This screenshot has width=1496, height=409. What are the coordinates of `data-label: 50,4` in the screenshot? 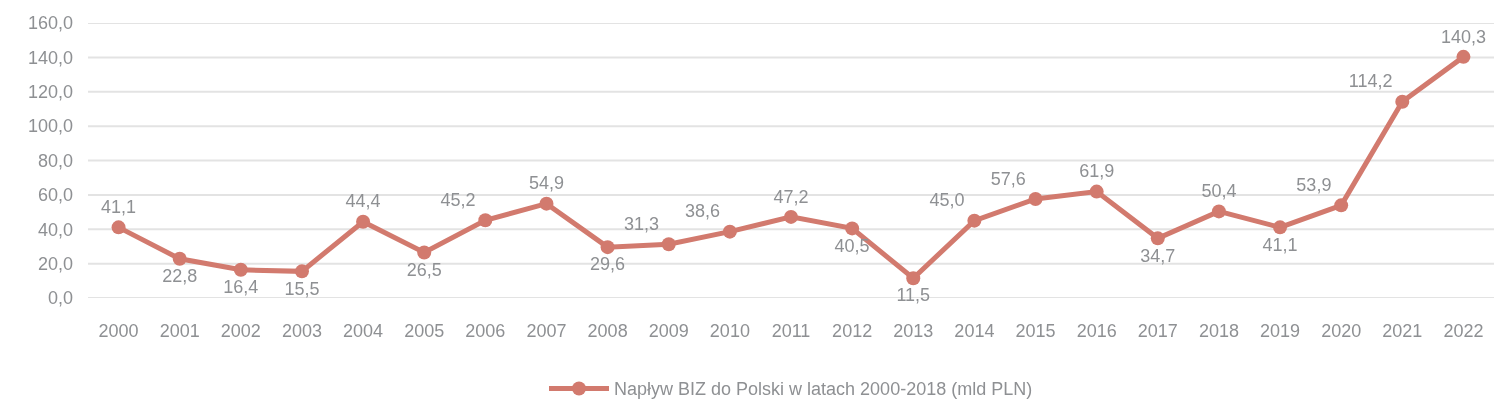 It's located at (1219, 191).